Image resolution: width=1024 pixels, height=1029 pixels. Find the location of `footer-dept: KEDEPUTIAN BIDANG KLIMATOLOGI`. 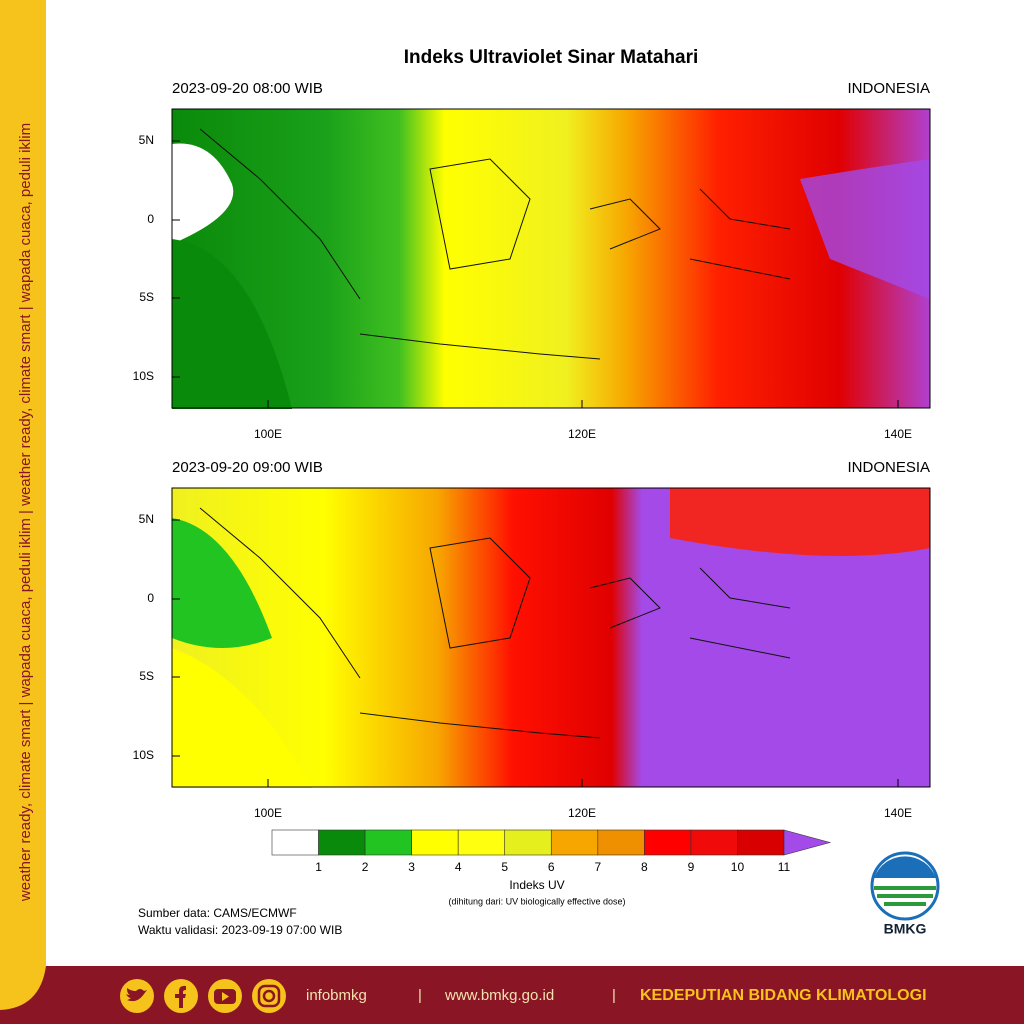

footer-dept: KEDEPUTIAN BIDANG KLIMATOLOGI is located at coordinates (783, 995).